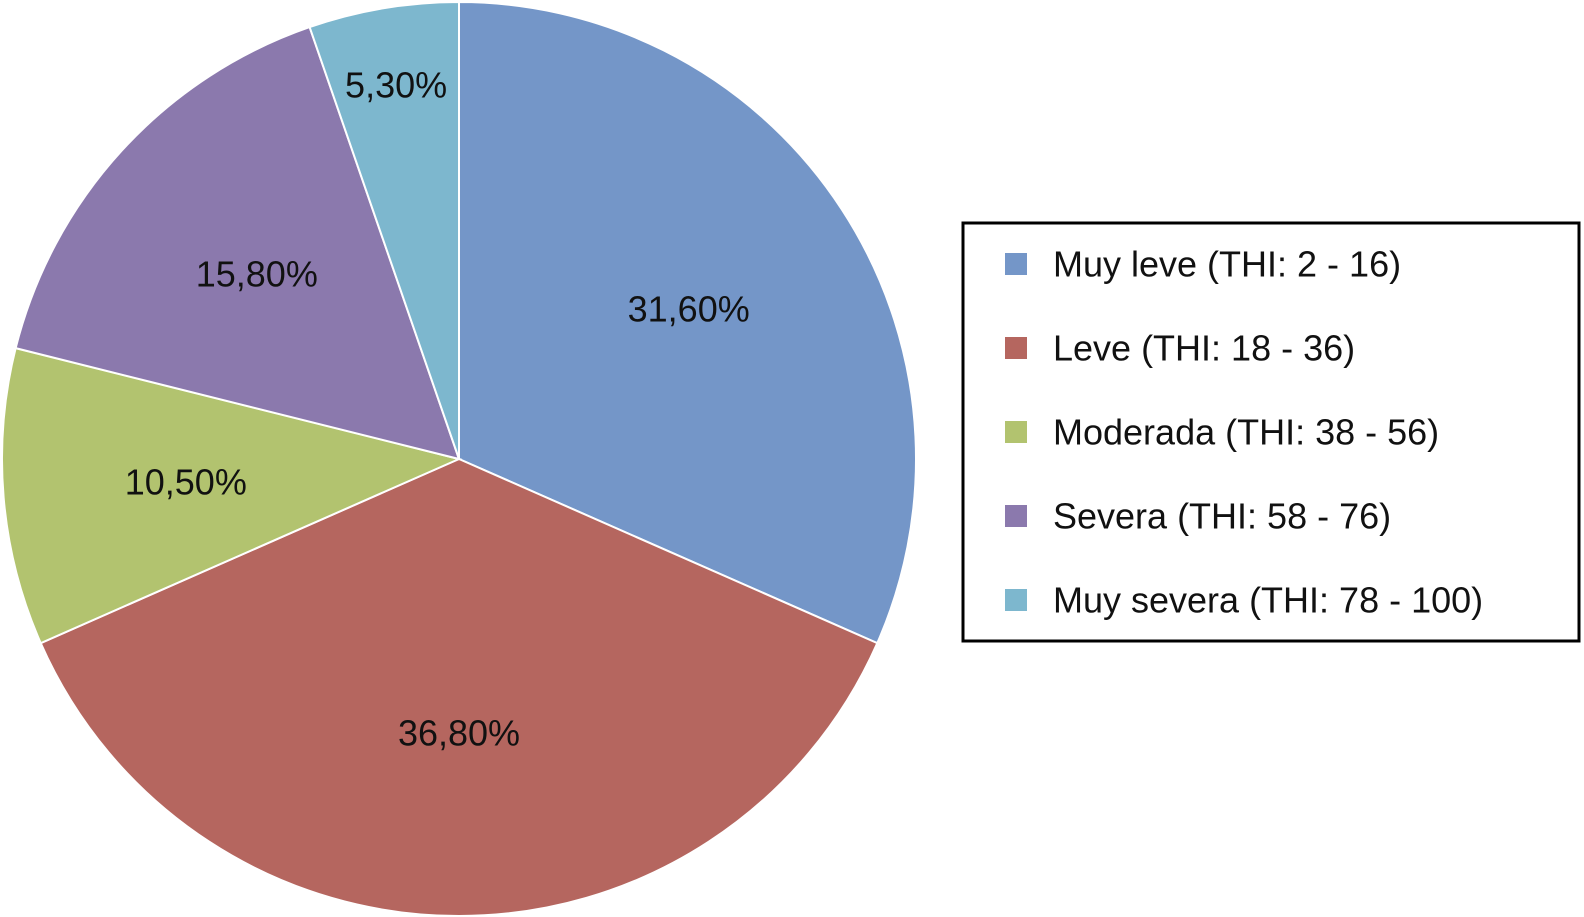 This screenshot has height=917, width=1584. Describe the element at coordinates (186, 482) in the screenshot. I see `slice-label-3: 10,50%` at that location.